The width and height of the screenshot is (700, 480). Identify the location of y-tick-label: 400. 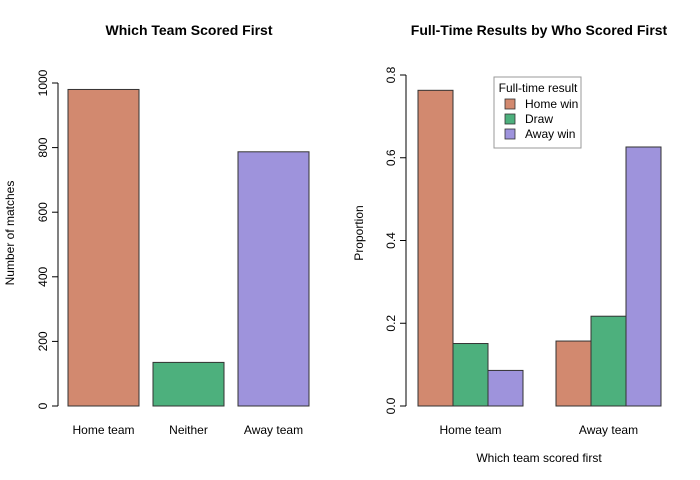
(43, 276).